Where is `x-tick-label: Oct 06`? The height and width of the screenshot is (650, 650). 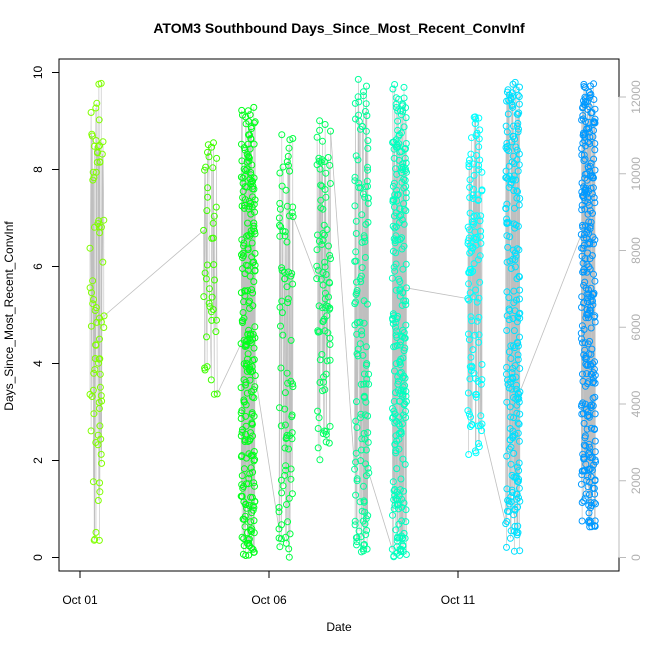
x-tick-label: Oct 06 is located at coordinates (269, 600).